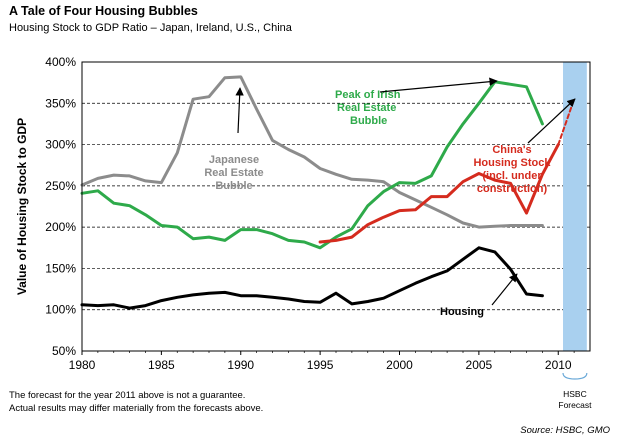 This screenshot has width=628, height=446. What do you see at coordinates (575, 394) in the screenshot?
I see `forecast-label: HSBC` at bounding box center [575, 394].